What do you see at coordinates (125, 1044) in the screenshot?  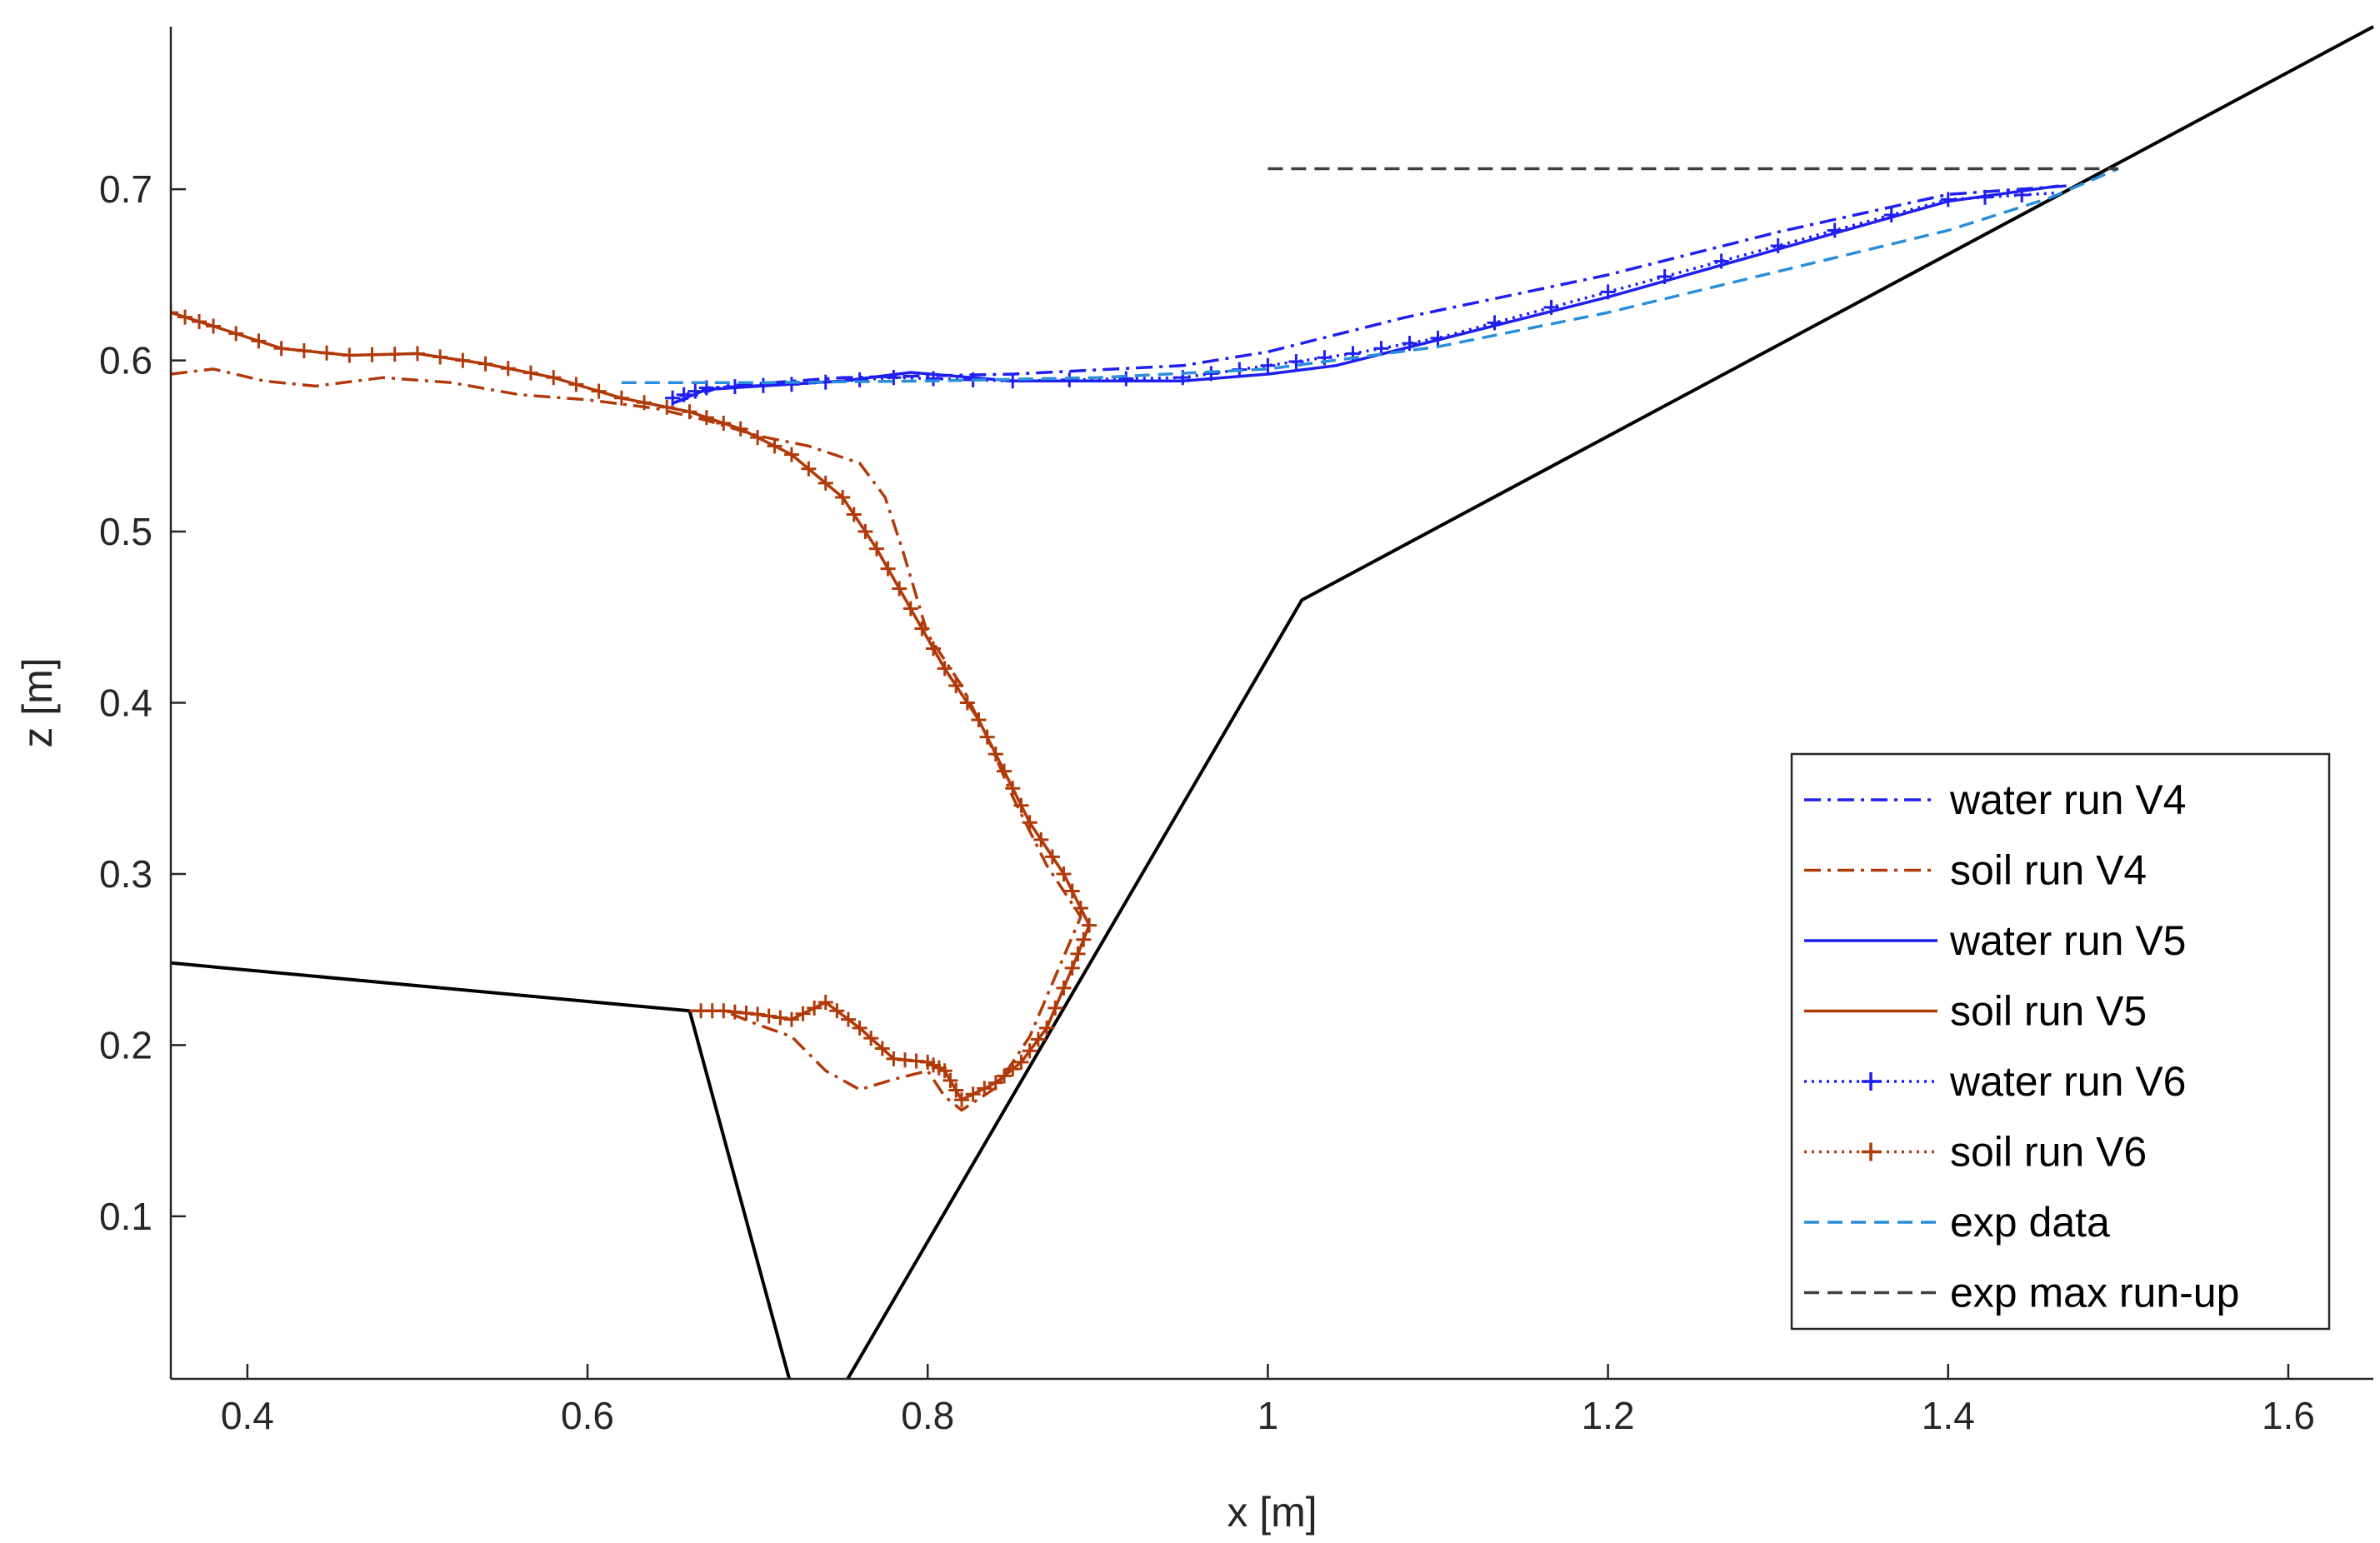 I see `y-tick-label: 0.2` at bounding box center [125, 1044].